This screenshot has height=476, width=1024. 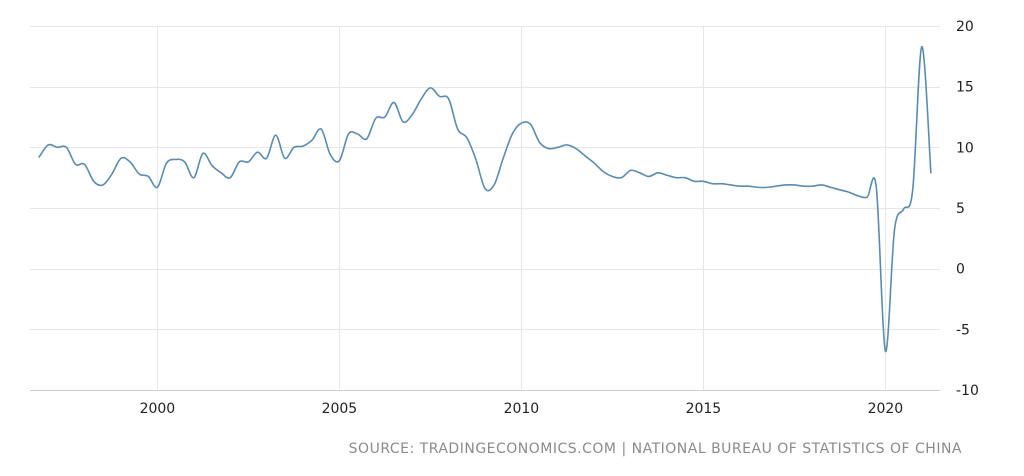 What do you see at coordinates (963, 330) in the screenshot?
I see `y-tick-label: -5` at bounding box center [963, 330].